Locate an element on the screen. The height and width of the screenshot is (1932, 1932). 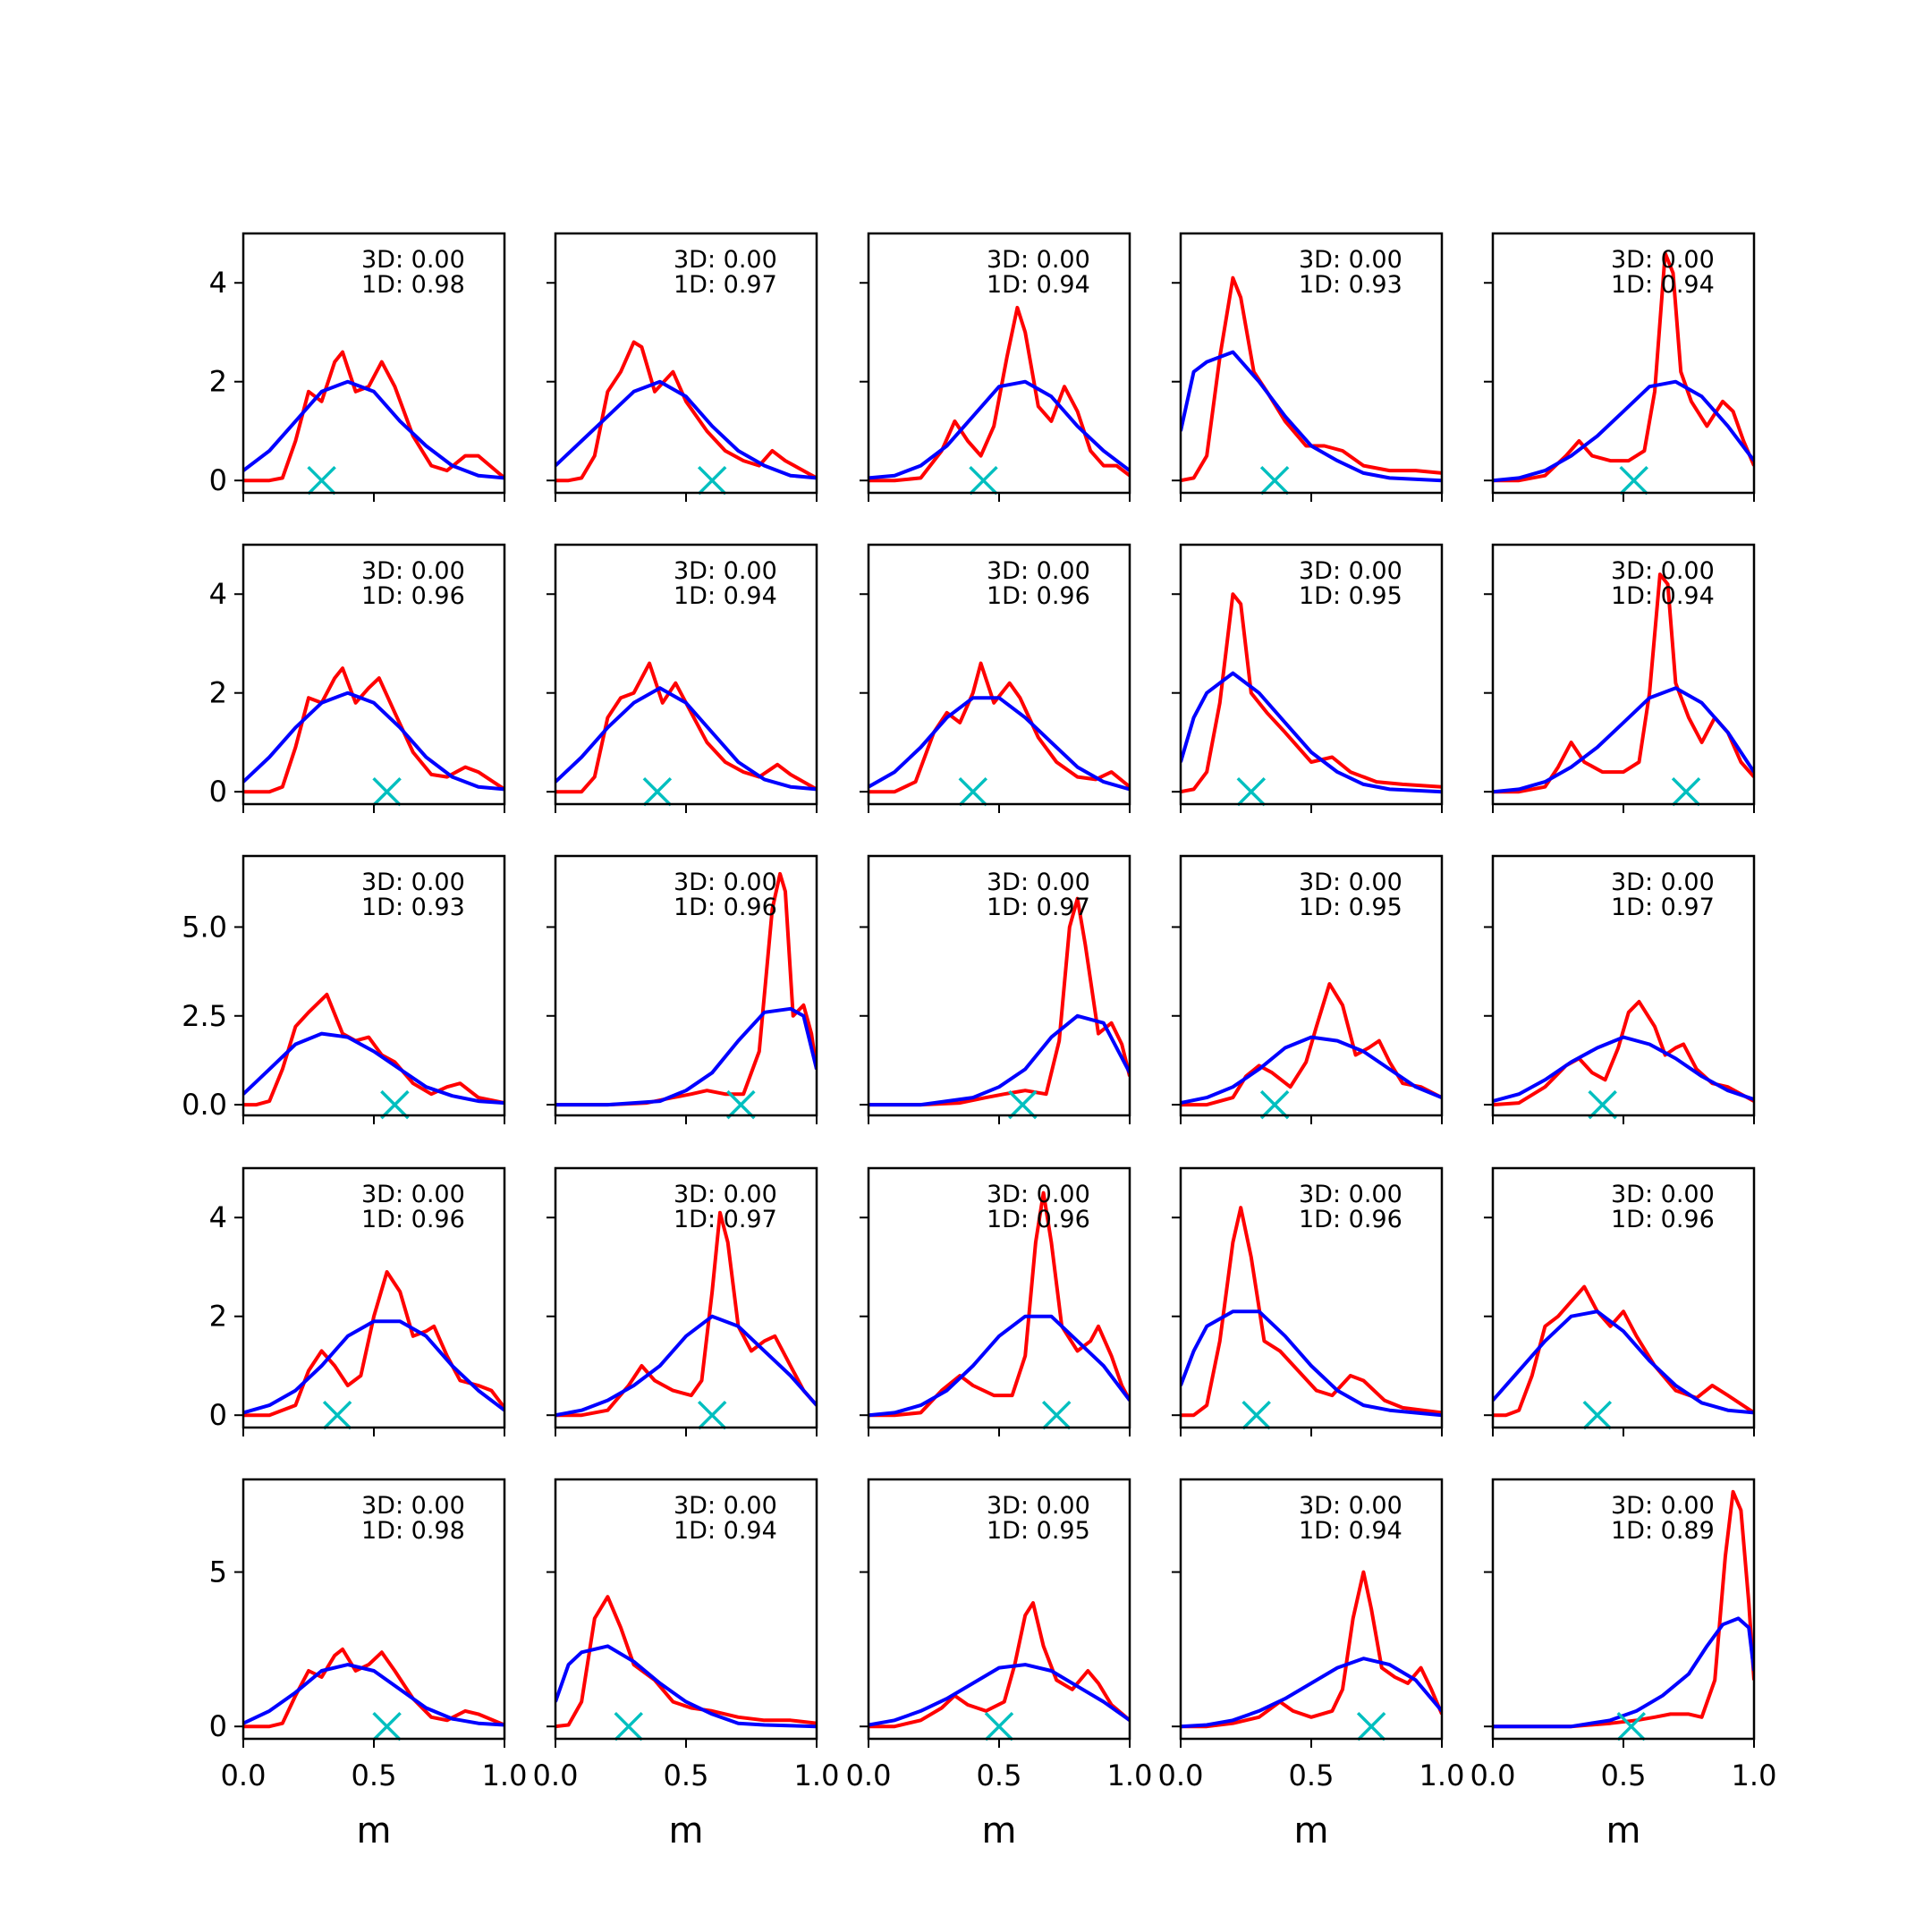
annotation-1d: 1D: 0.95 is located at coordinates (1350, 596).